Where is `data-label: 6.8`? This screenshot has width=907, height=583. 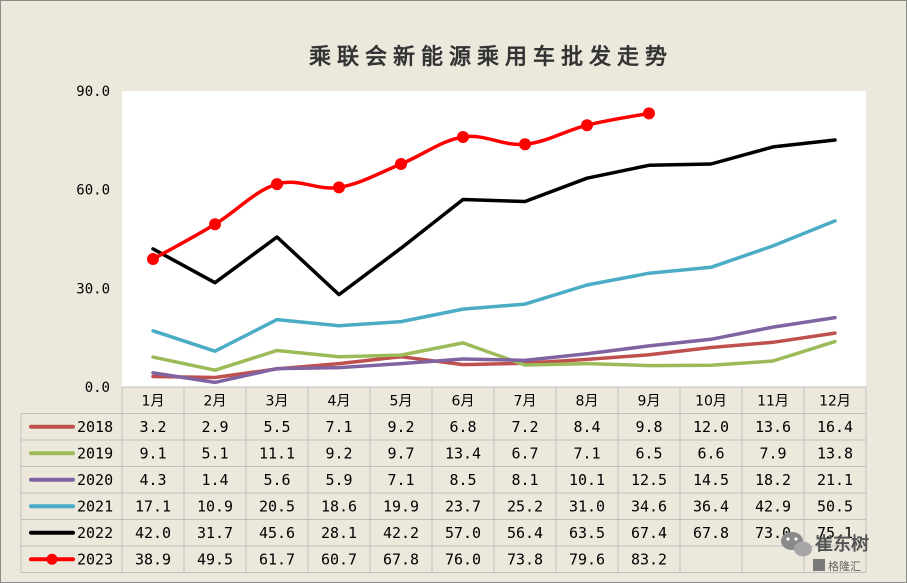
data-label: 6.8 is located at coordinates (462, 427).